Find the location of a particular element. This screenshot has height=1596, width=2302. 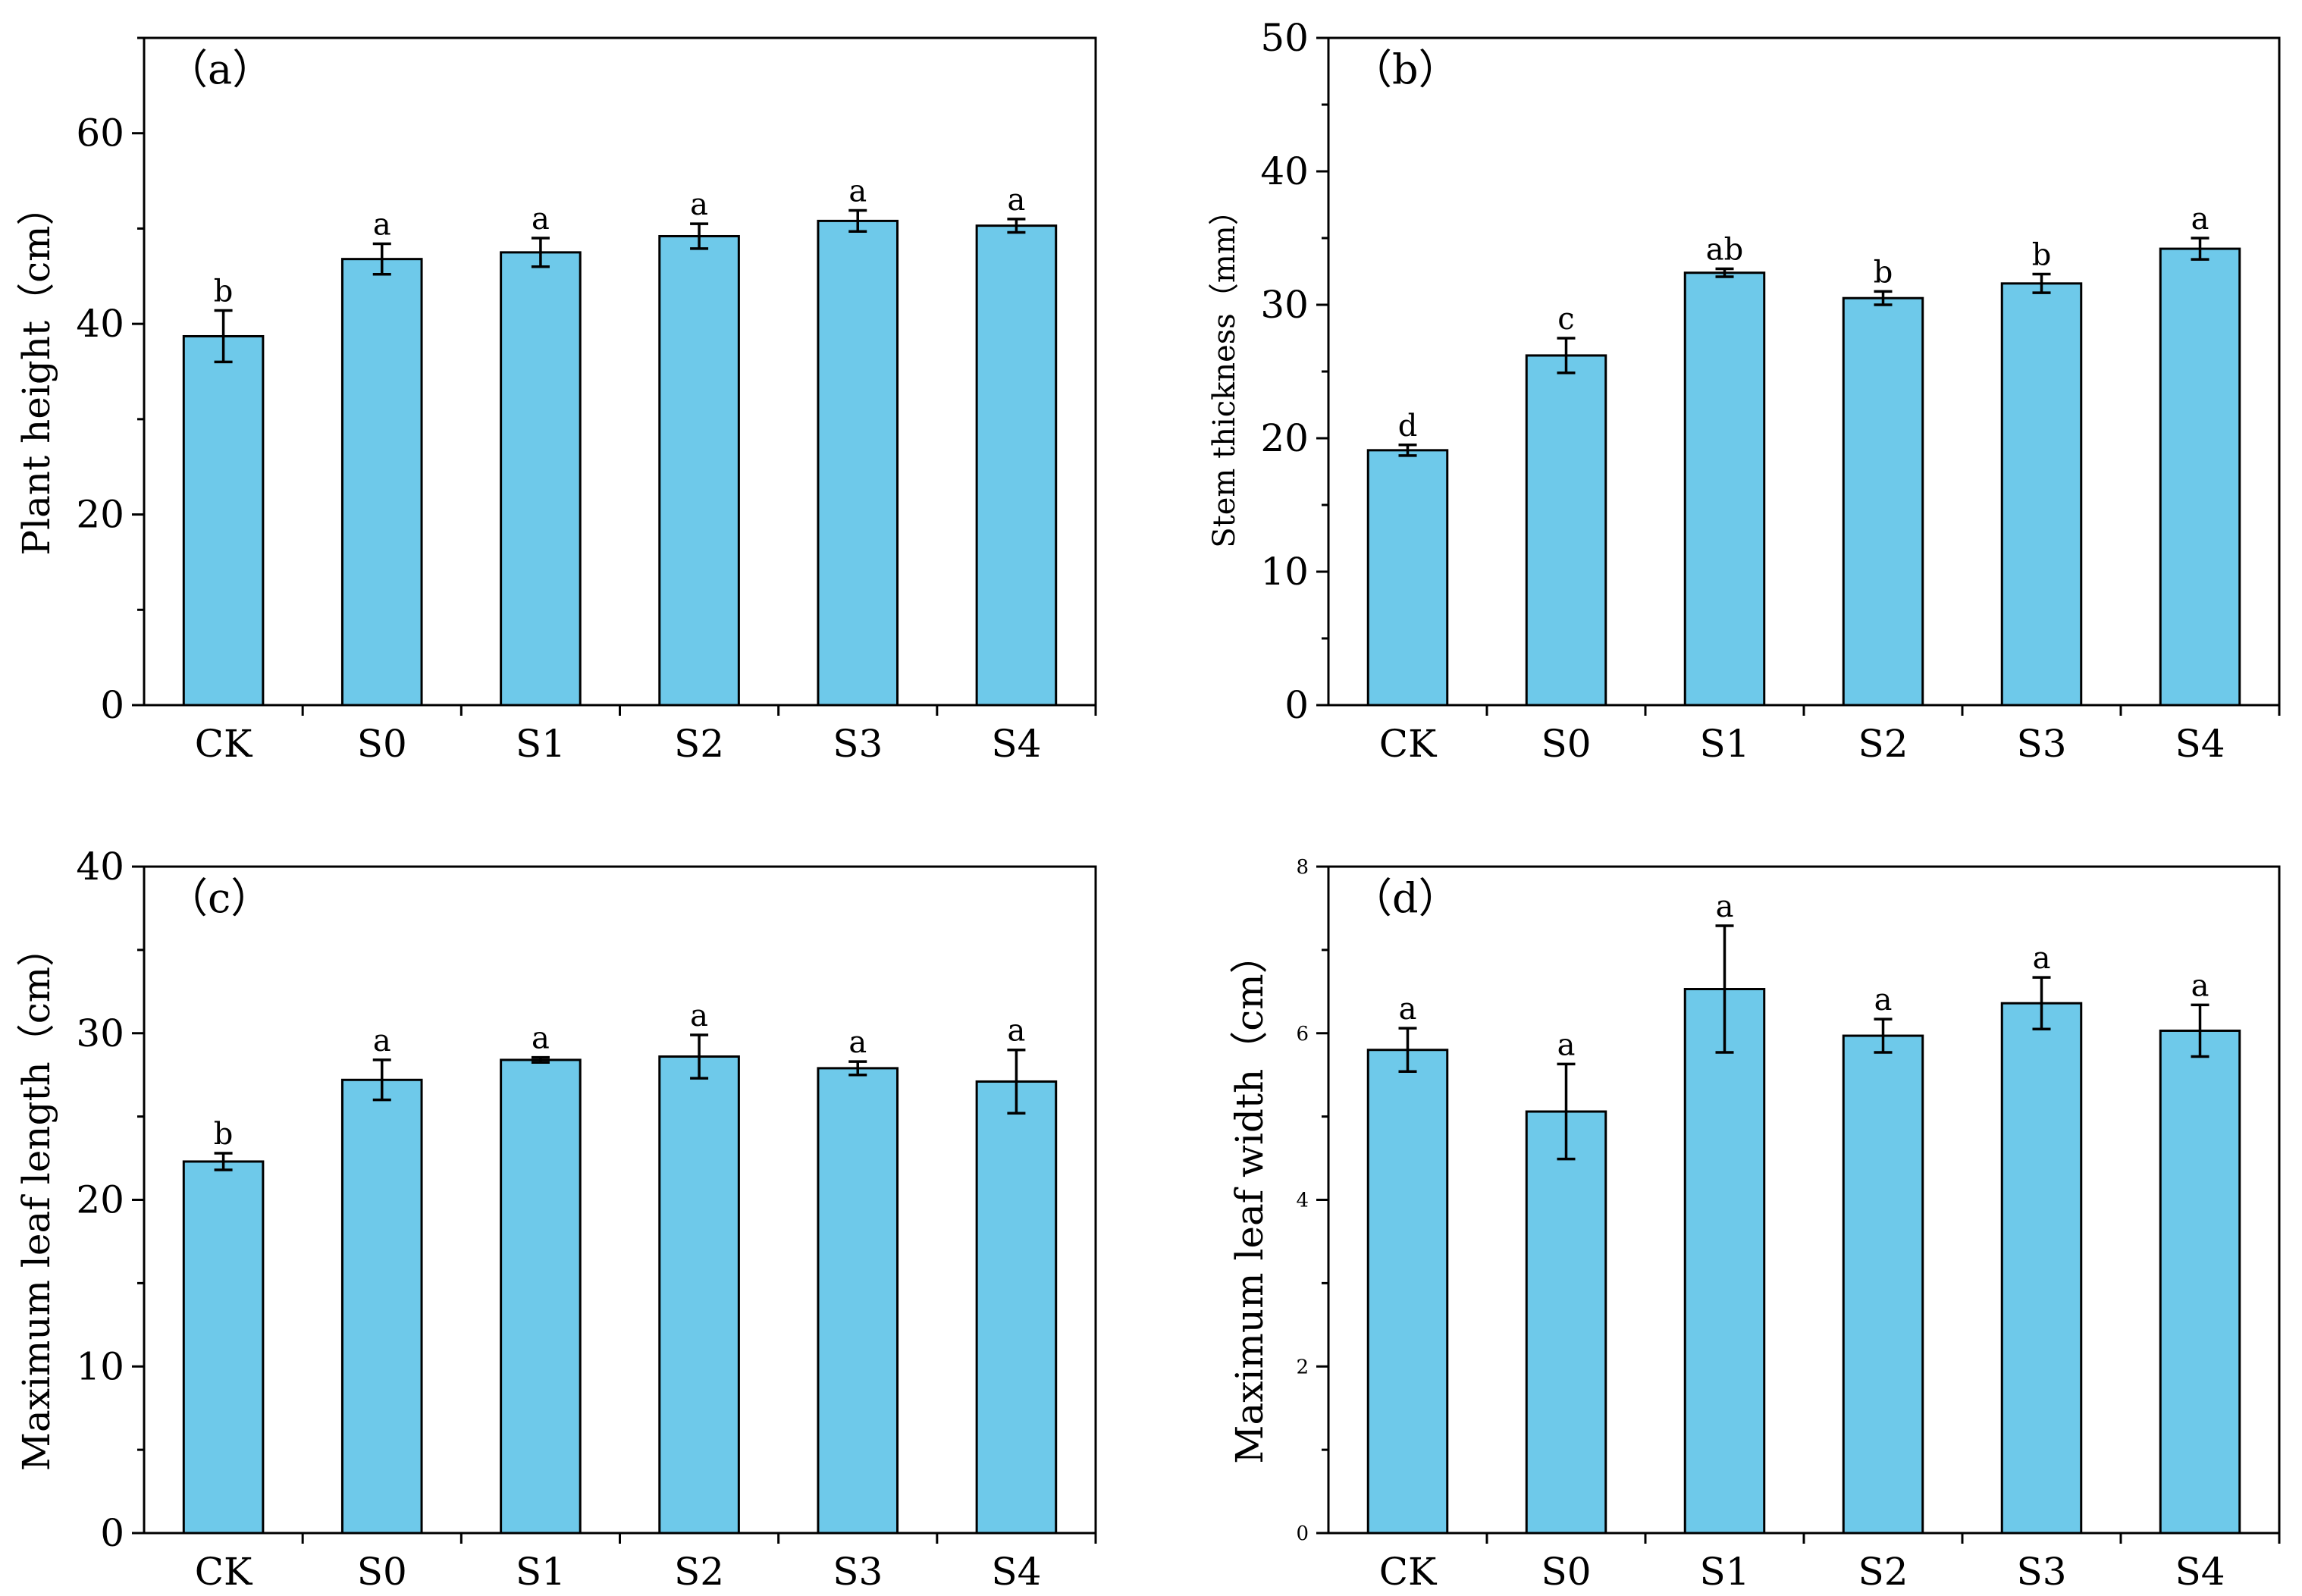

panel-label: （d） is located at coordinates (1405, 898).